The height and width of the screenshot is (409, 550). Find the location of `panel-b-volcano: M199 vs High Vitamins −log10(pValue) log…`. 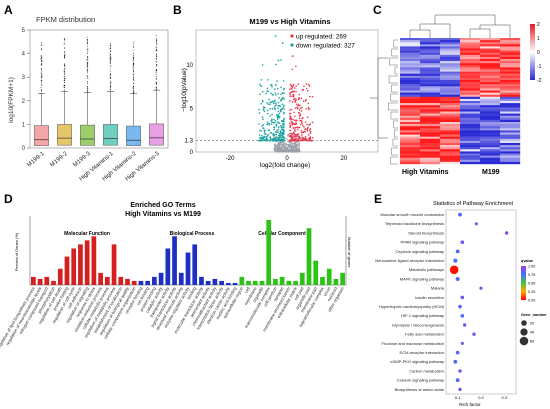

panel-b-volcano: M199 vs High Vitamins −log10(pValue) log… is located at coordinates (280, 93).